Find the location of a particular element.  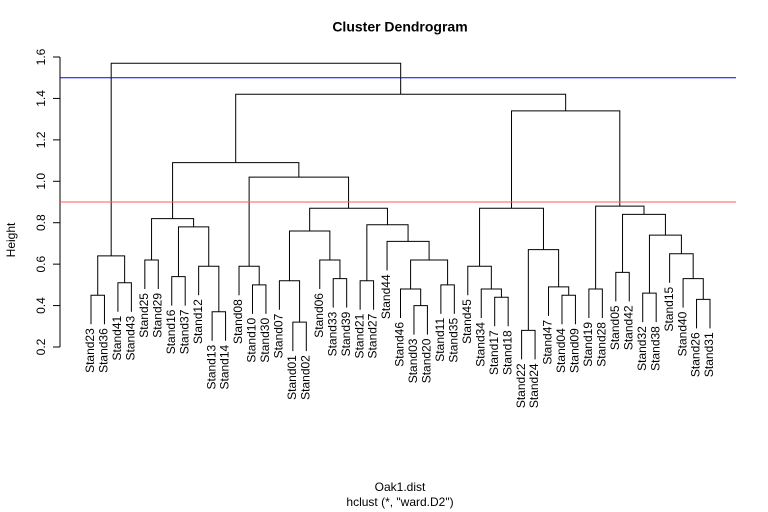

leaf-label: Stand35 is located at coordinates (453, 340).